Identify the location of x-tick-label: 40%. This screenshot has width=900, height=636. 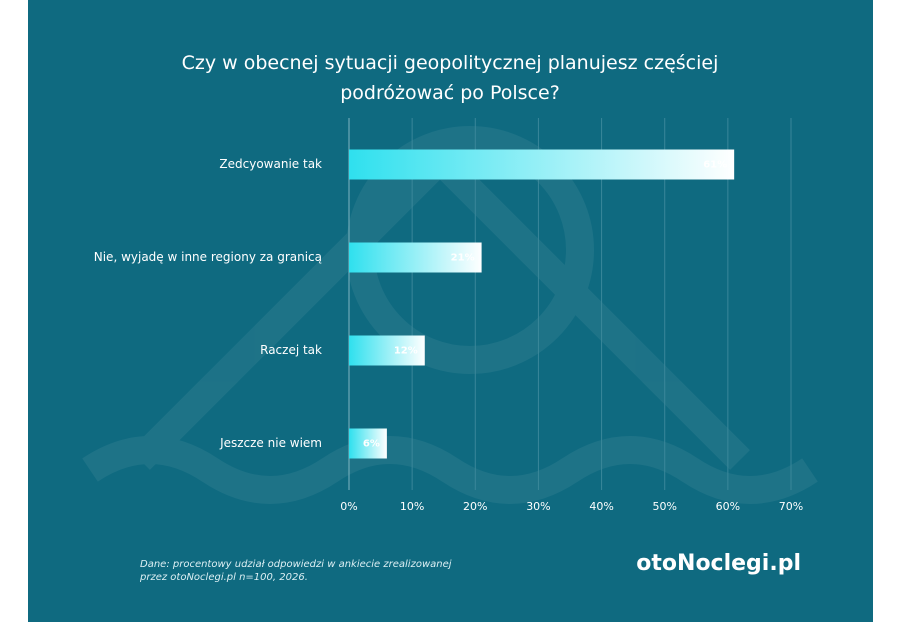
(601, 506).